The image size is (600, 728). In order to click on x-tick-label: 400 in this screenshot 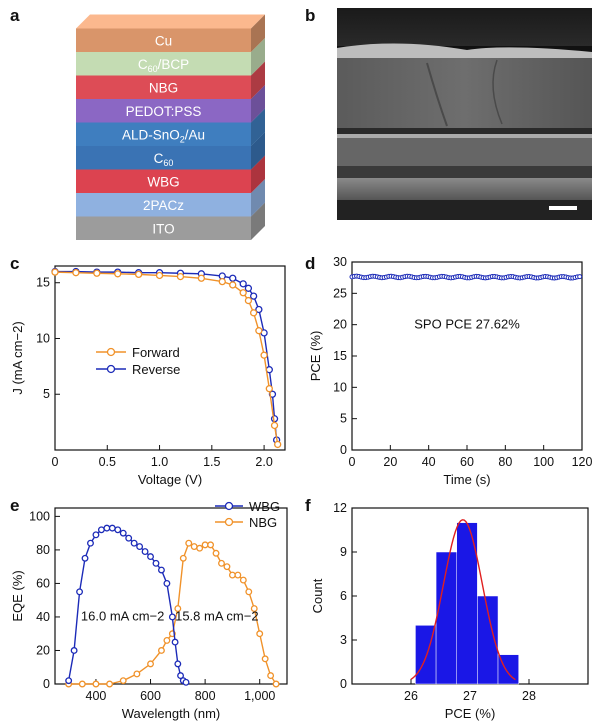, I will do `click(96, 696)`.